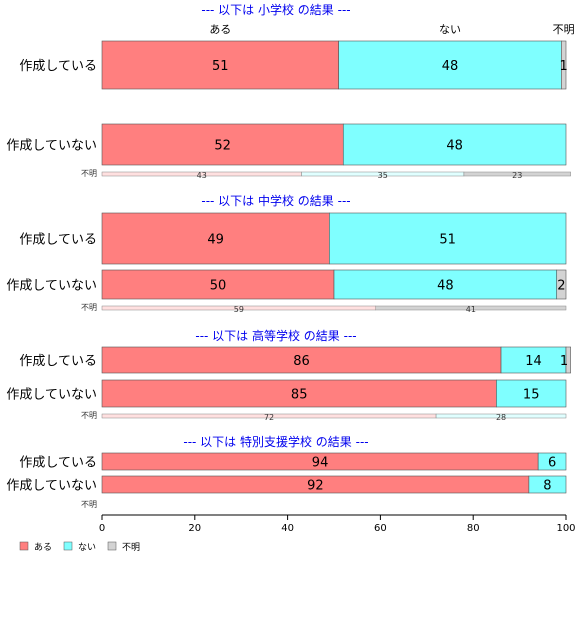  I want to click on data-label: 49, so click(215, 240).